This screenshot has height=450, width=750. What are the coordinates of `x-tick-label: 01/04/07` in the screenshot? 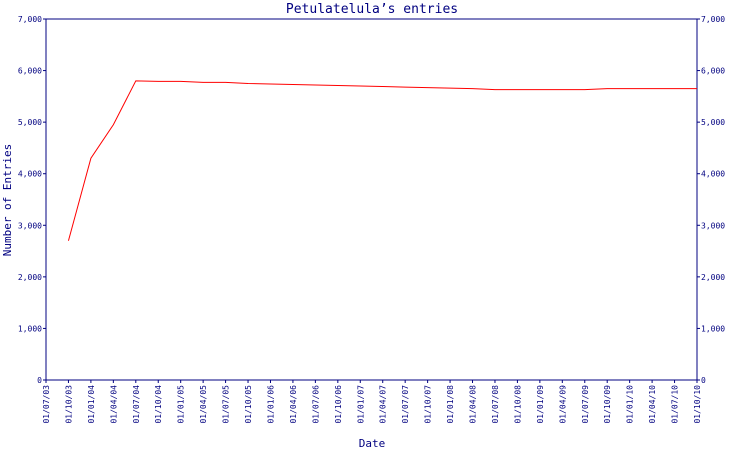 It's located at (383, 404).